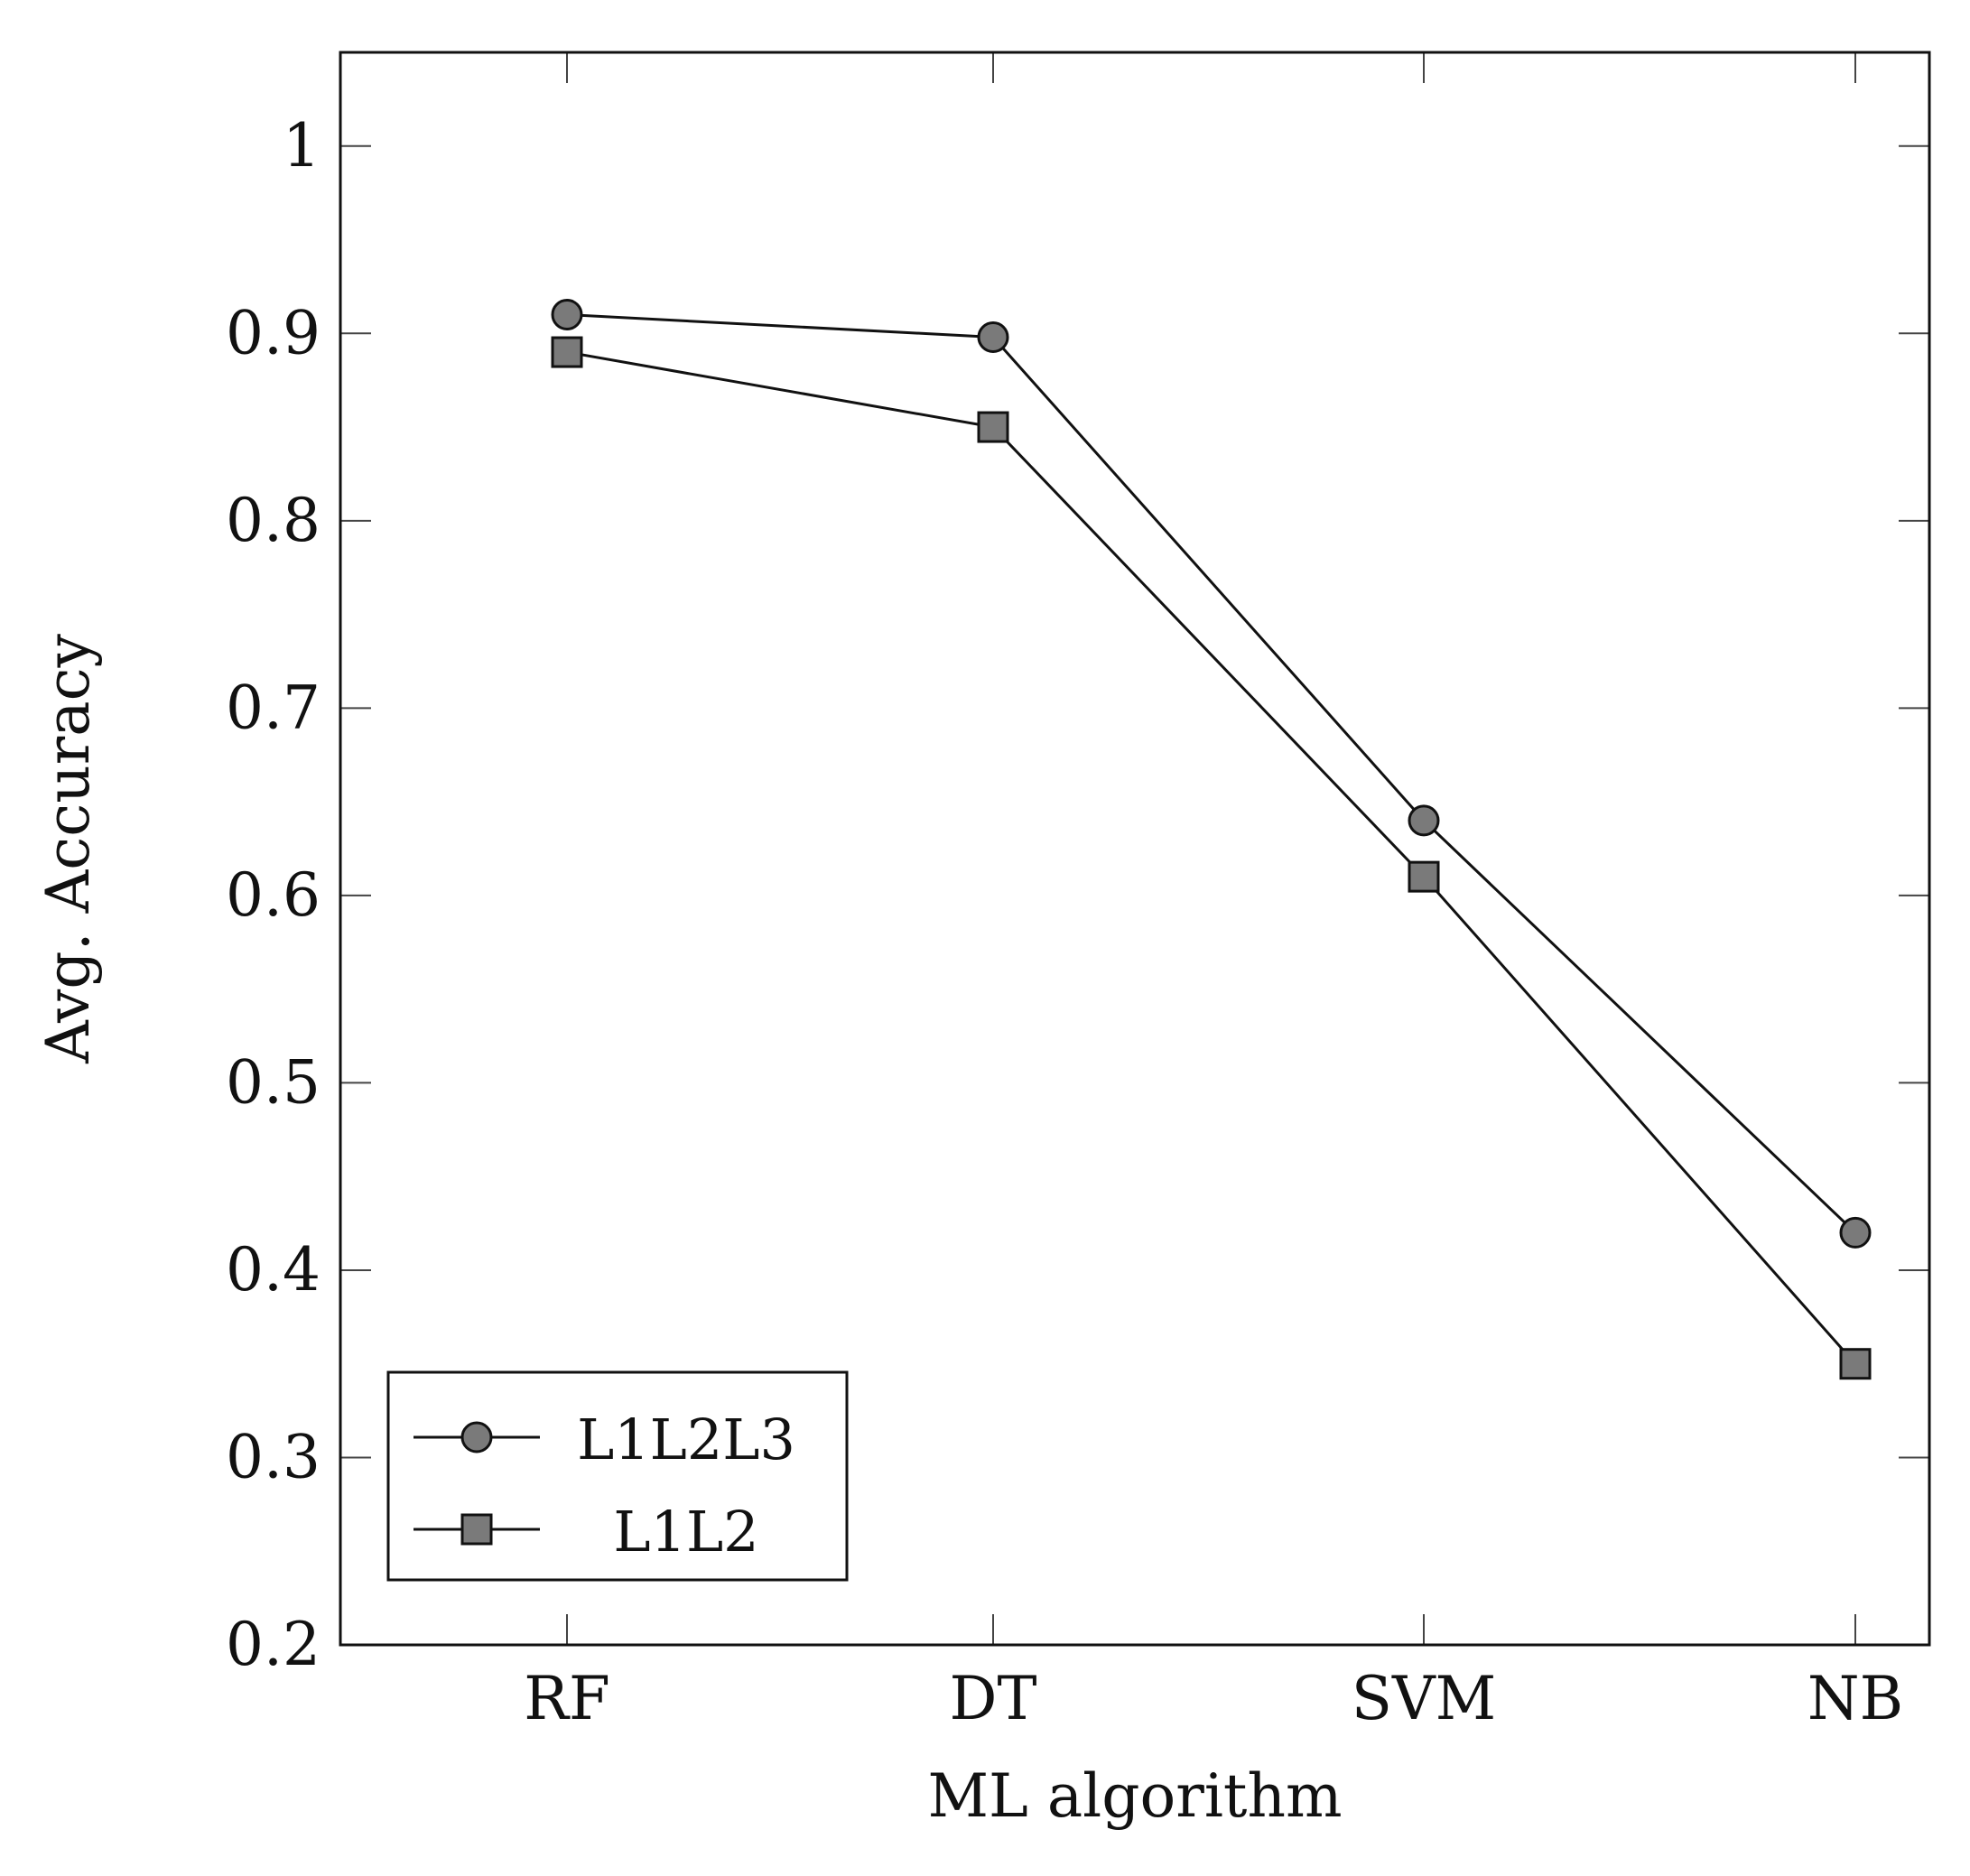 This screenshot has height=1876, width=1970. What do you see at coordinates (273, 333) in the screenshot?
I see `y-tick-label: 0.9` at bounding box center [273, 333].